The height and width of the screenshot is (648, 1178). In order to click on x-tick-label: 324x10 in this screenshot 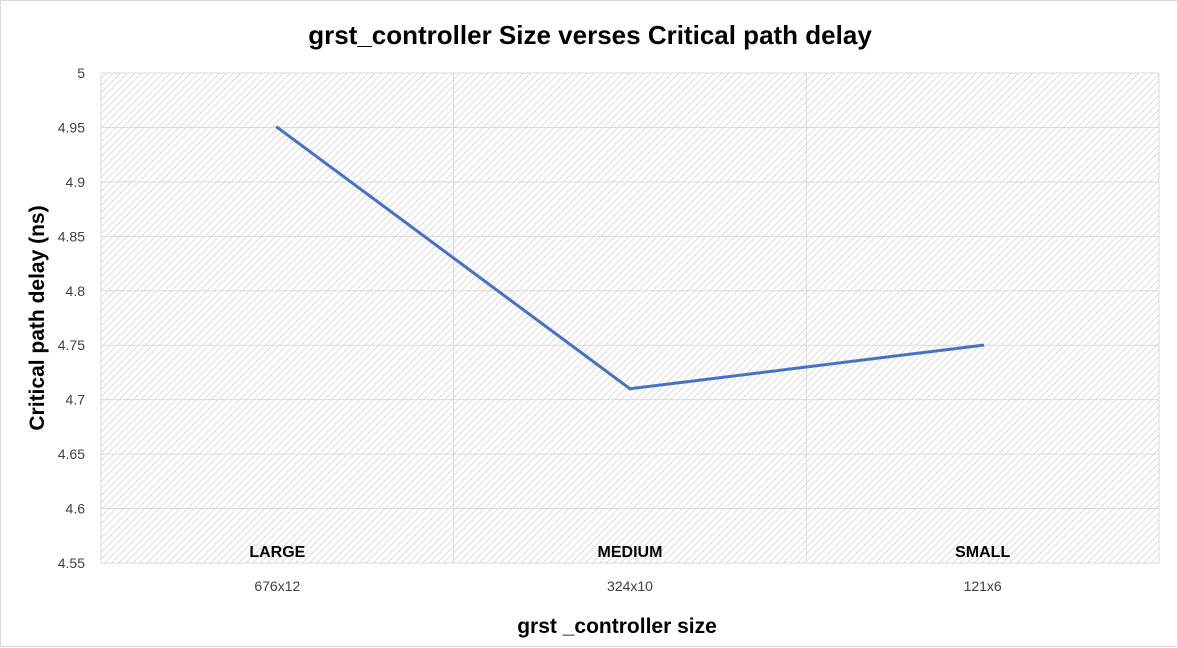, I will do `click(630, 586)`.